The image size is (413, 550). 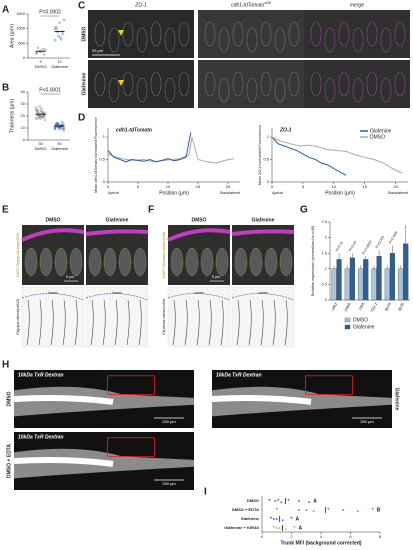 I want to click on panel-label: A, so click(x=5, y=10).